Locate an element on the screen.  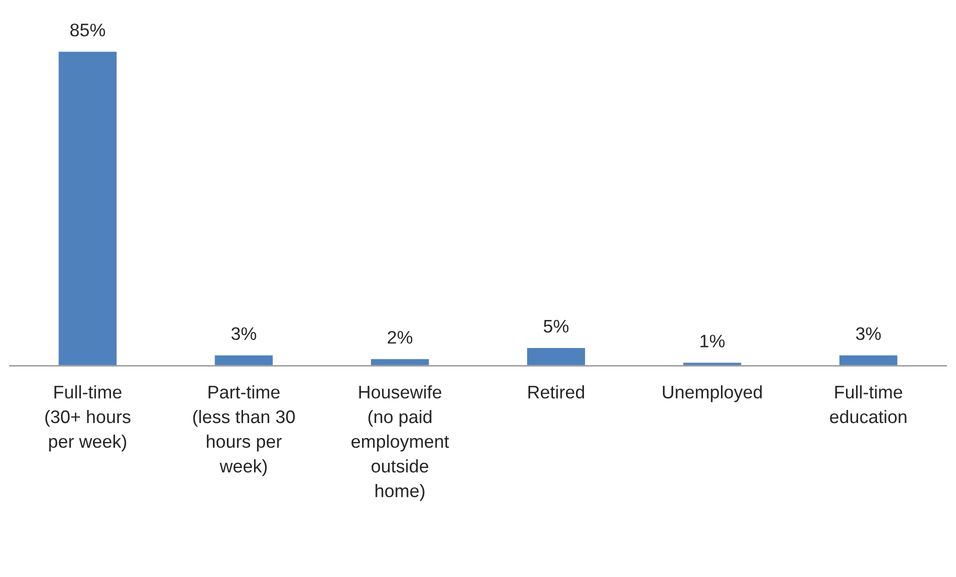
data-label: 5% is located at coordinates (556, 326).